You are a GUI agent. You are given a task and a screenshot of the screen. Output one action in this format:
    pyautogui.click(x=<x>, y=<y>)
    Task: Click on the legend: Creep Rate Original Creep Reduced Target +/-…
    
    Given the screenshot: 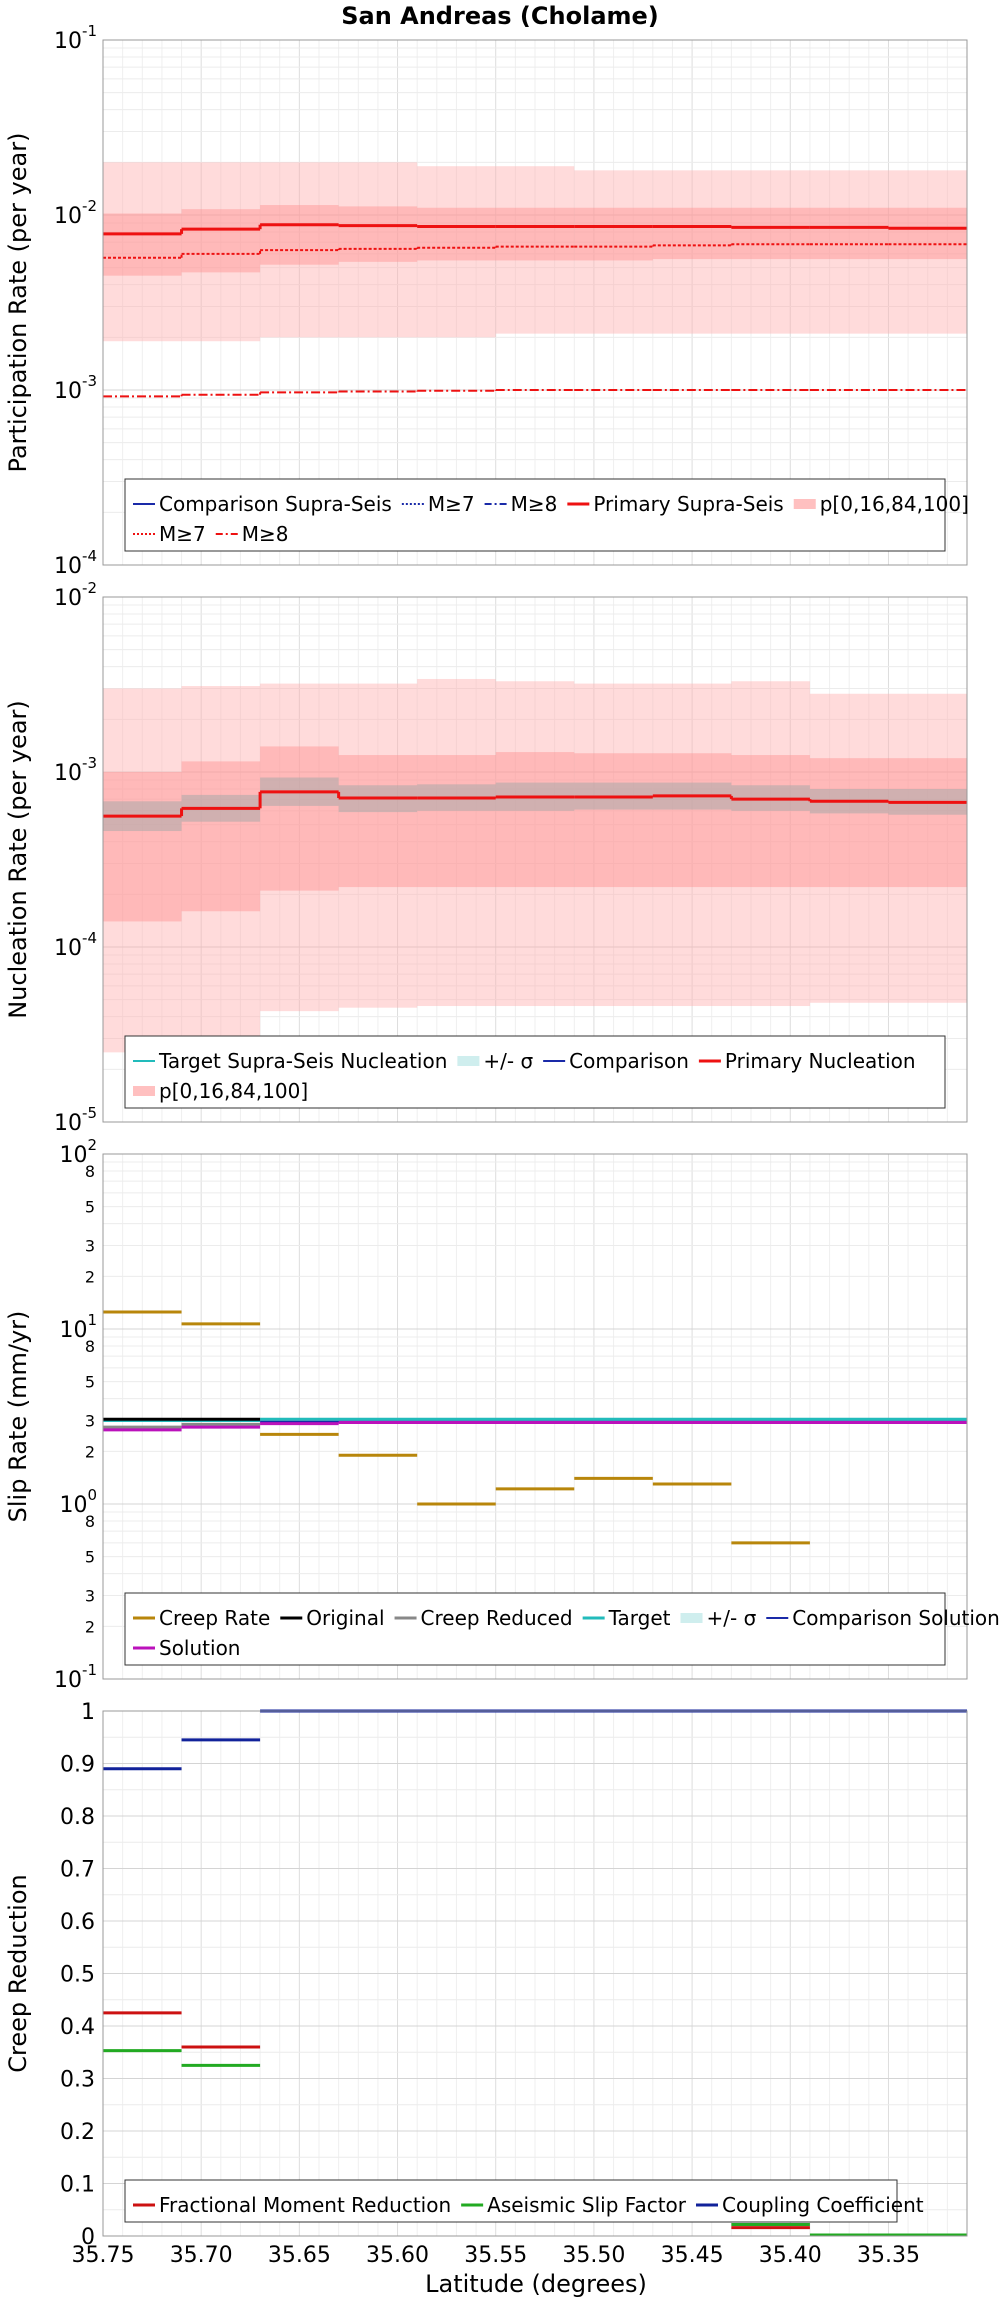 What is the action you would take?
    pyautogui.click(x=562, y=1629)
    